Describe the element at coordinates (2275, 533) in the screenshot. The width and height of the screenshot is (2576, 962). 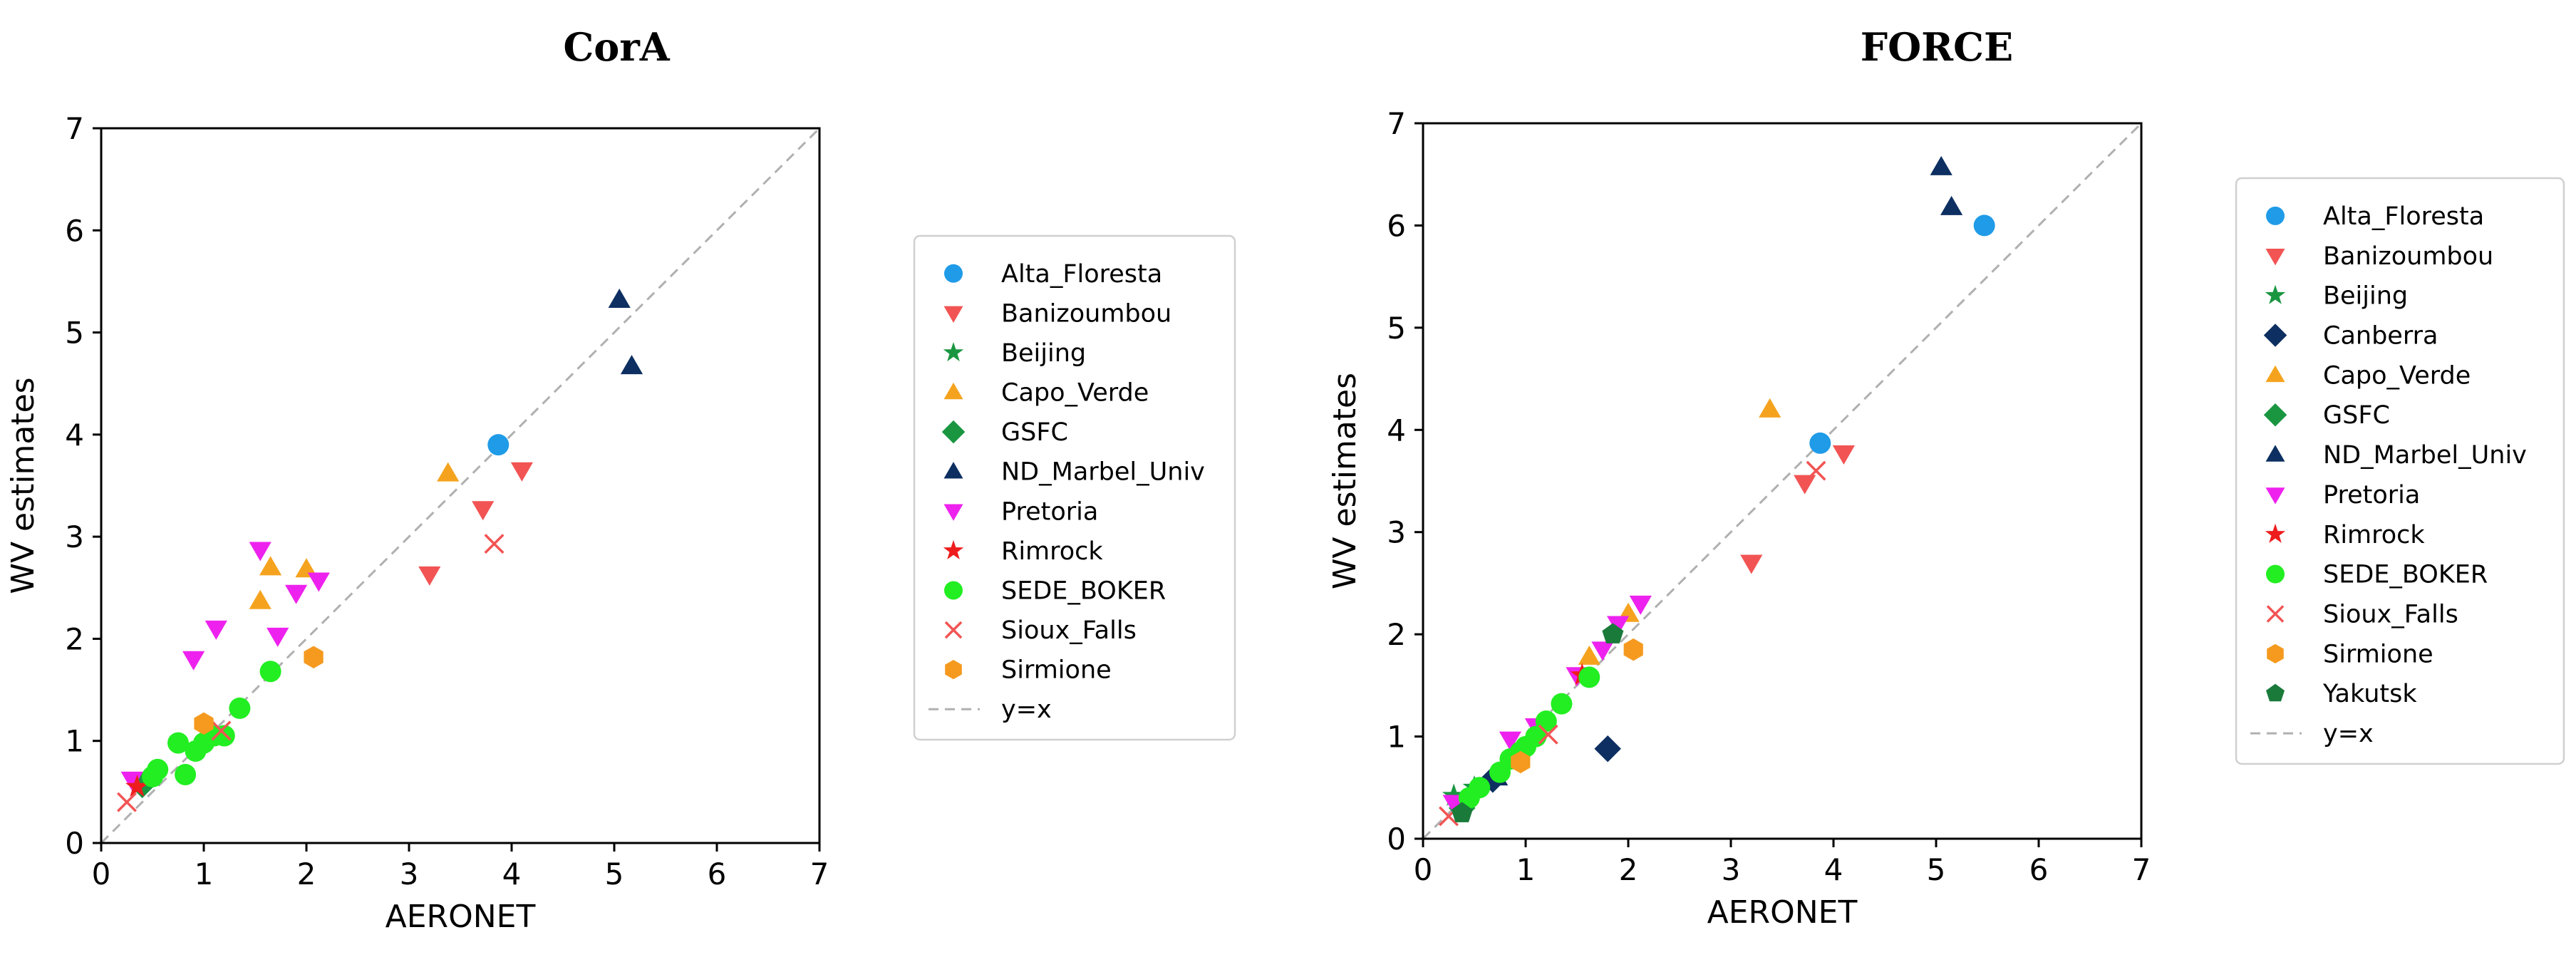
I see `legend-marker-rimrock` at that location.